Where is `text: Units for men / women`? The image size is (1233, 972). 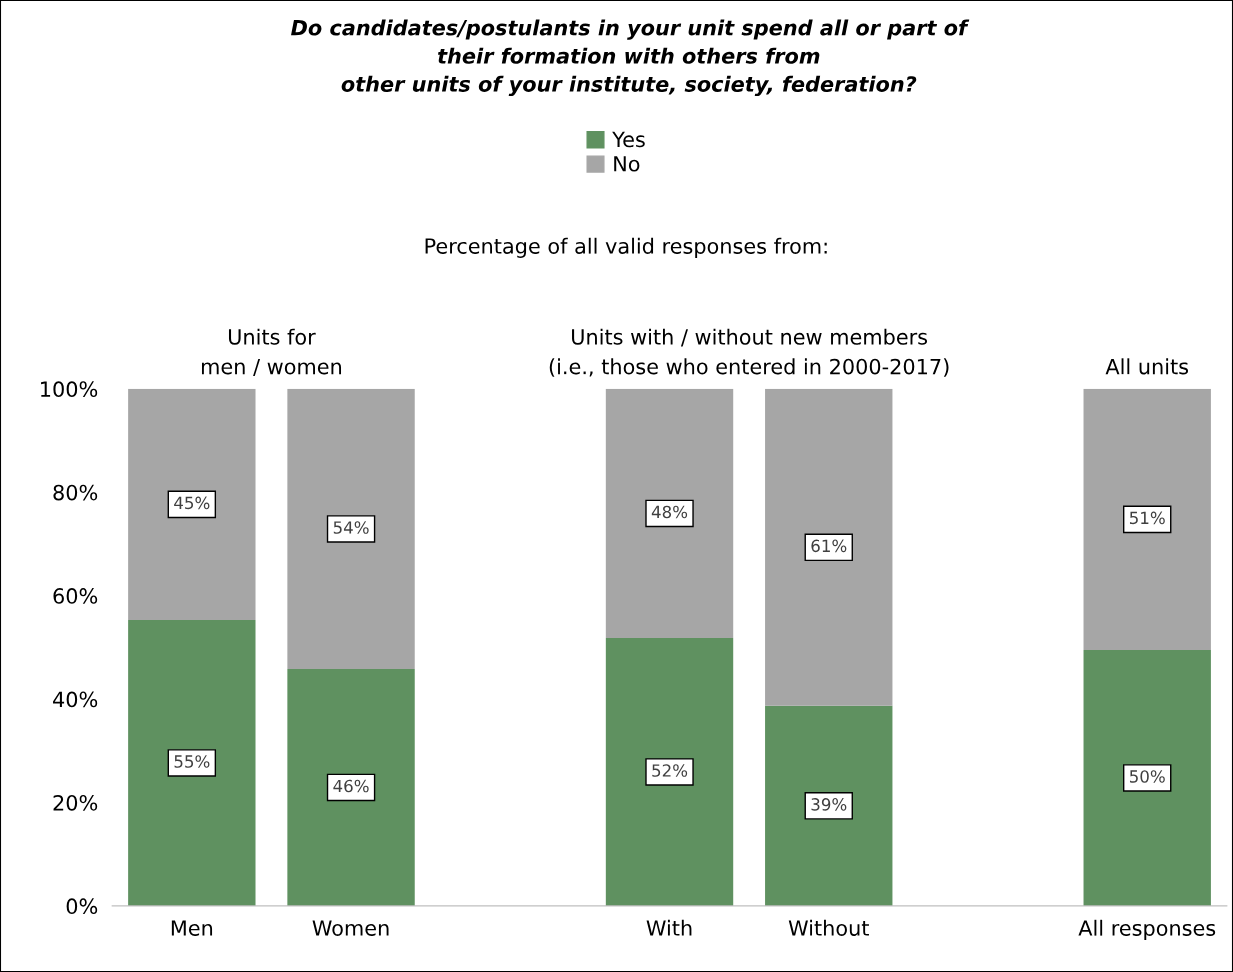 text: Units for men / women is located at coordinates (271, 352).